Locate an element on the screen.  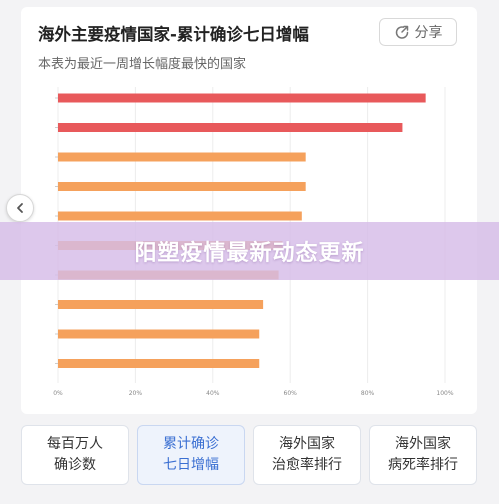
tab-recovery-rate: 海外国家 治愈率排行 is located at coordinates (307, 455).